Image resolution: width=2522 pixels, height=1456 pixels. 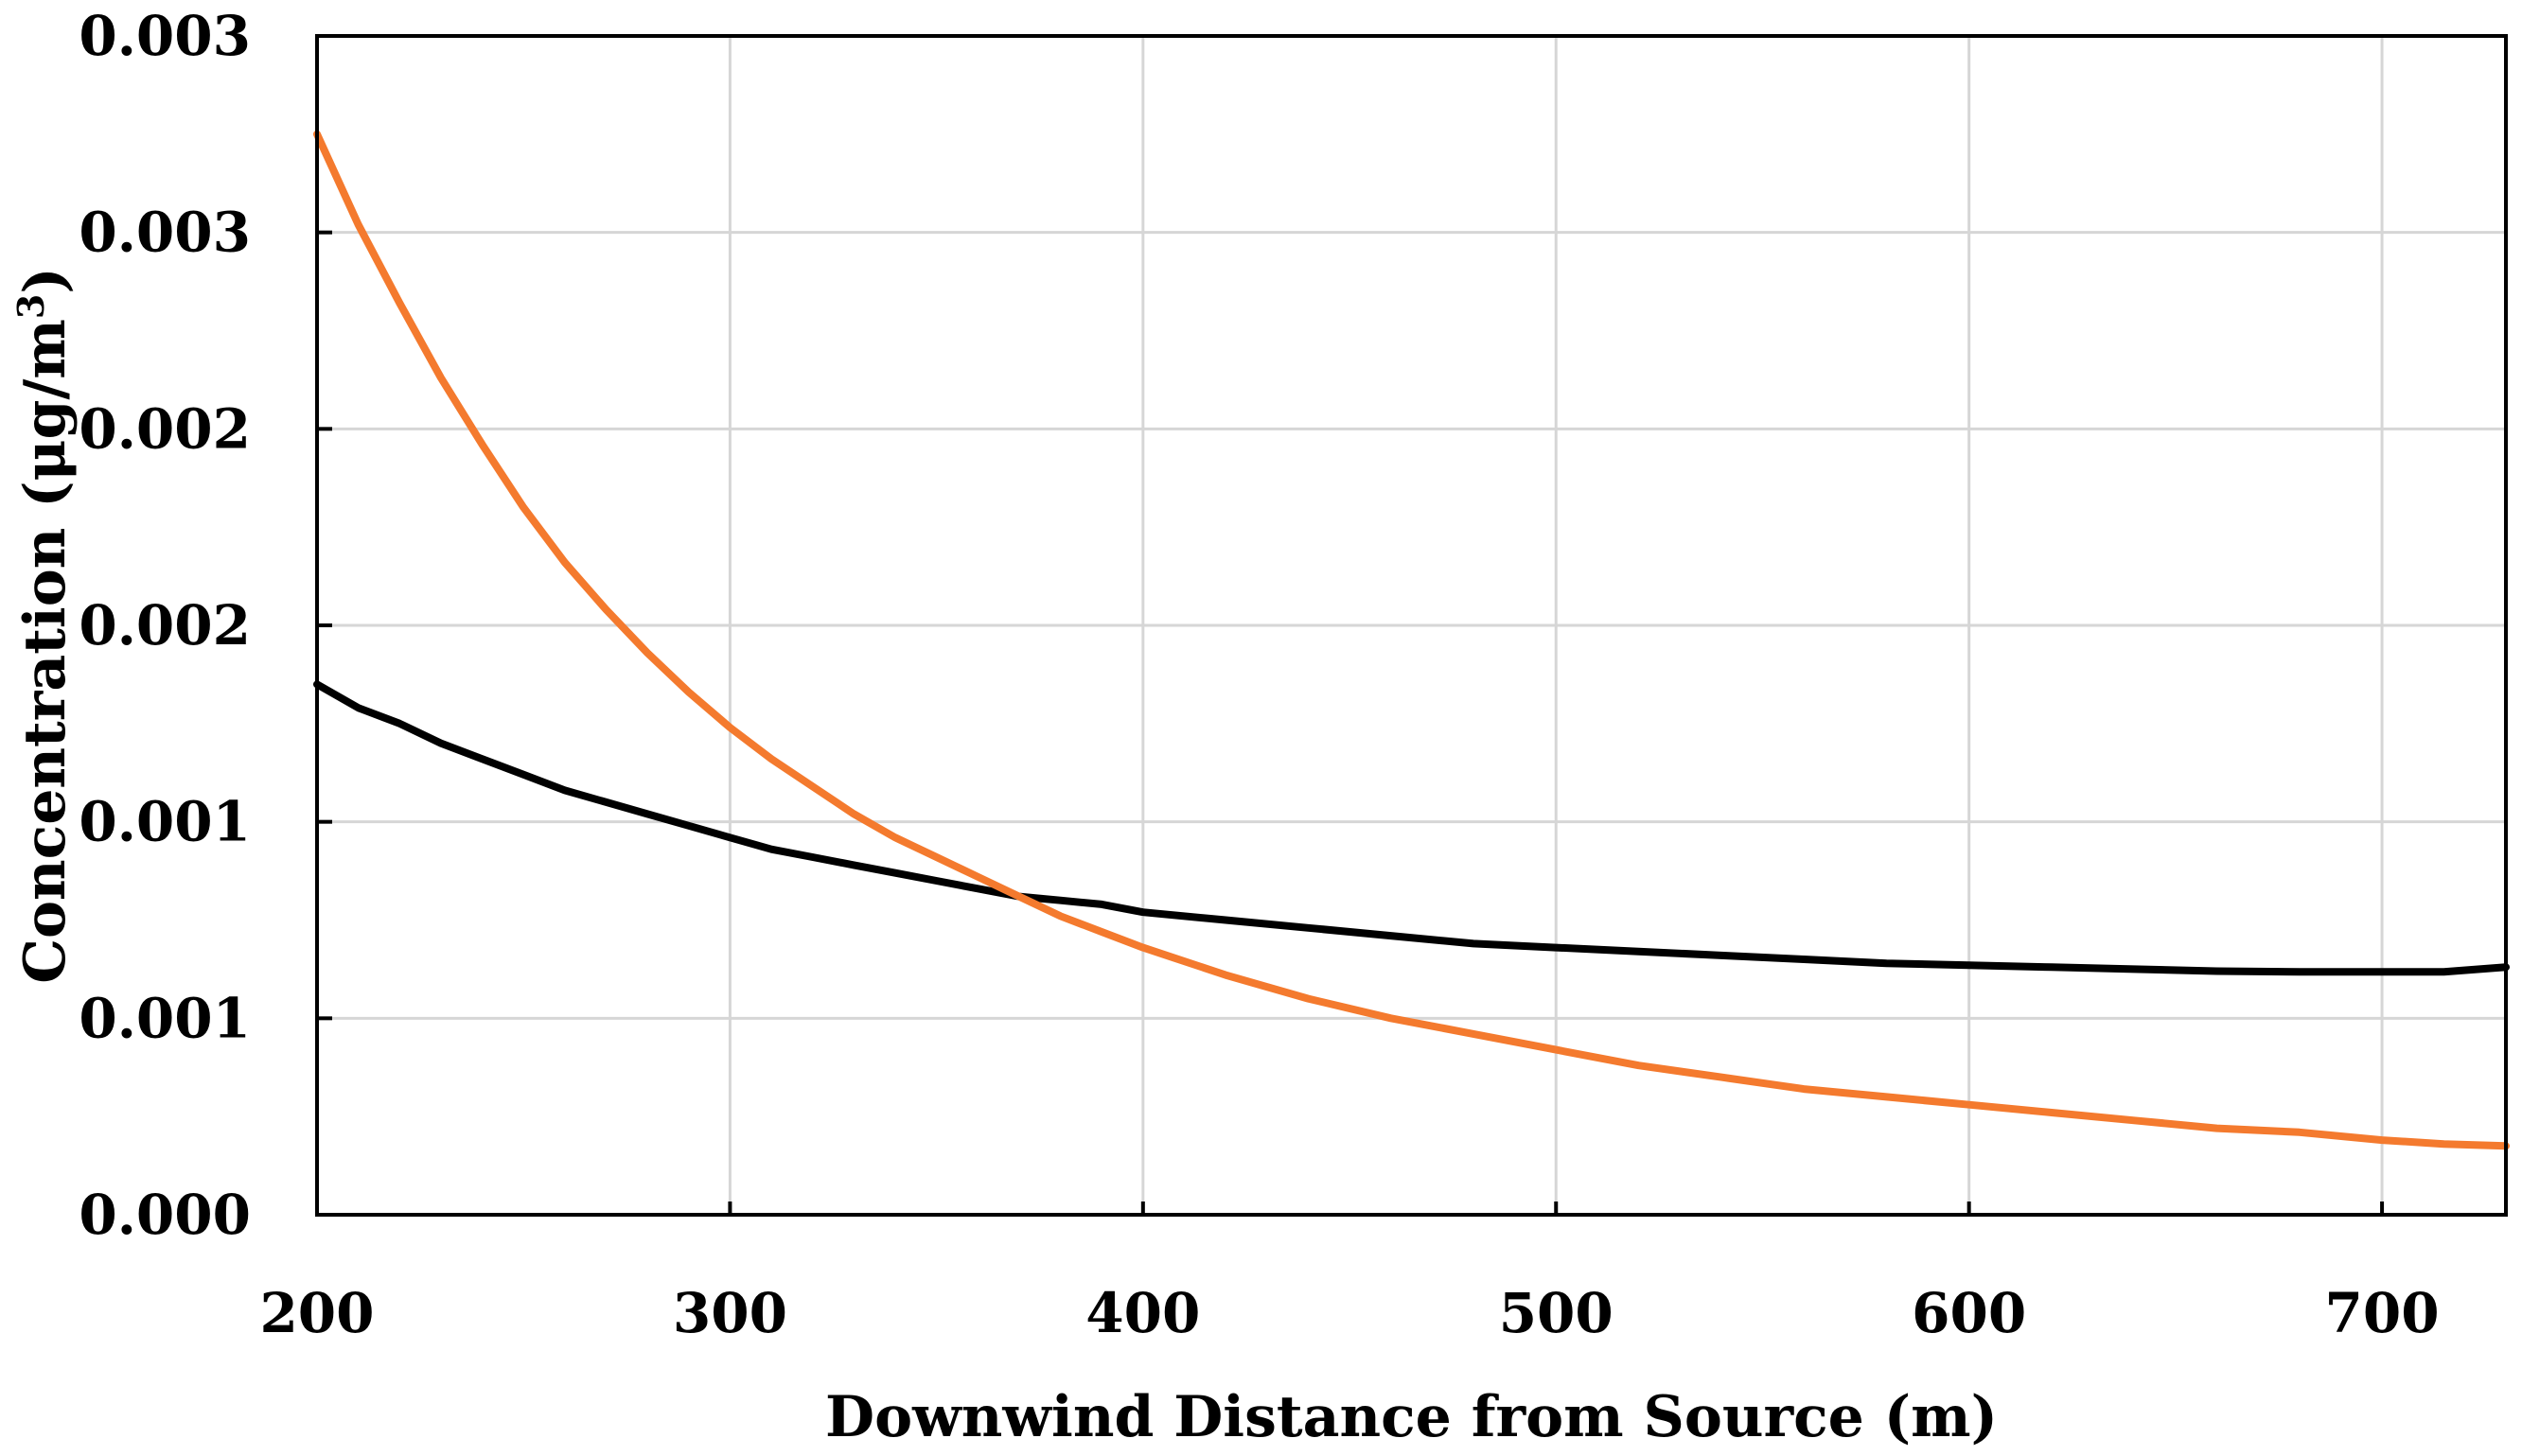 What do you see at coordinates (165, 1215) in the screenshot?
I see `y-tick-label: 0.000` at bounding box center [165, 1215].